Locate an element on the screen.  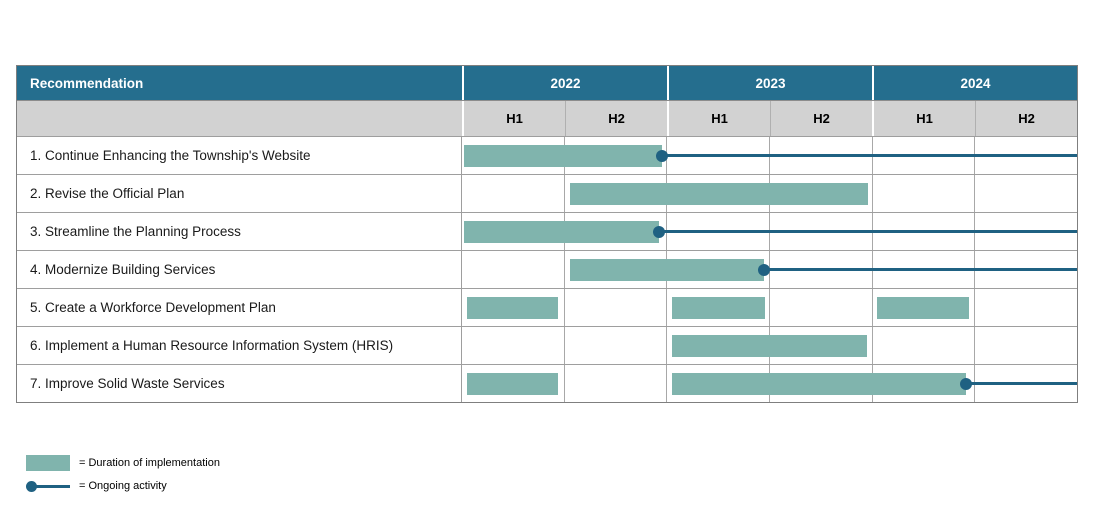
half-header-2022-H1: H1 is located at coordinates (513, 118).